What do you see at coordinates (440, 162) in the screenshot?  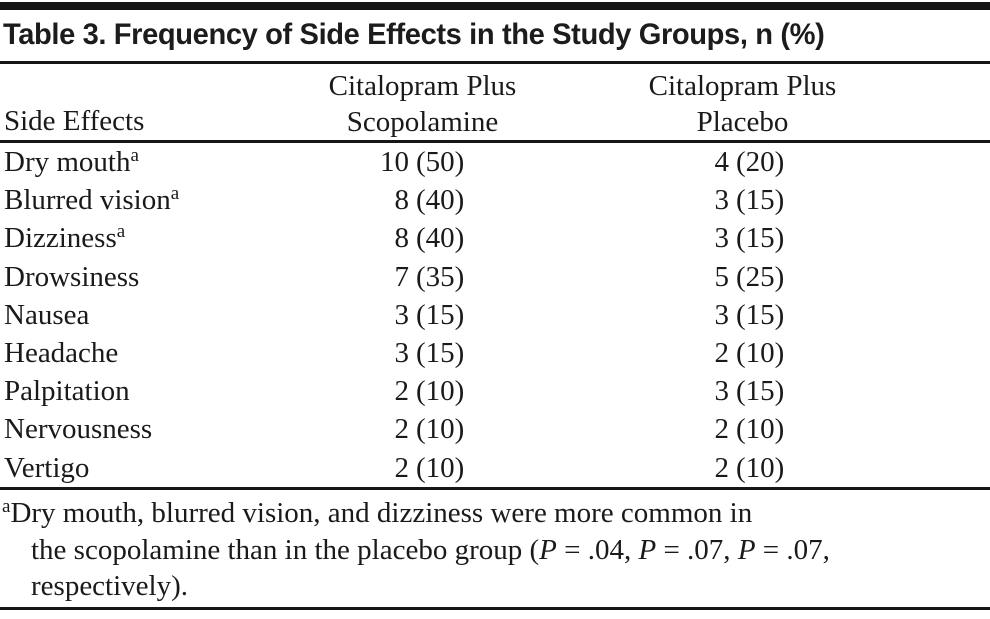 I see `percent-value: (50)` at bounding box center [440, 162].